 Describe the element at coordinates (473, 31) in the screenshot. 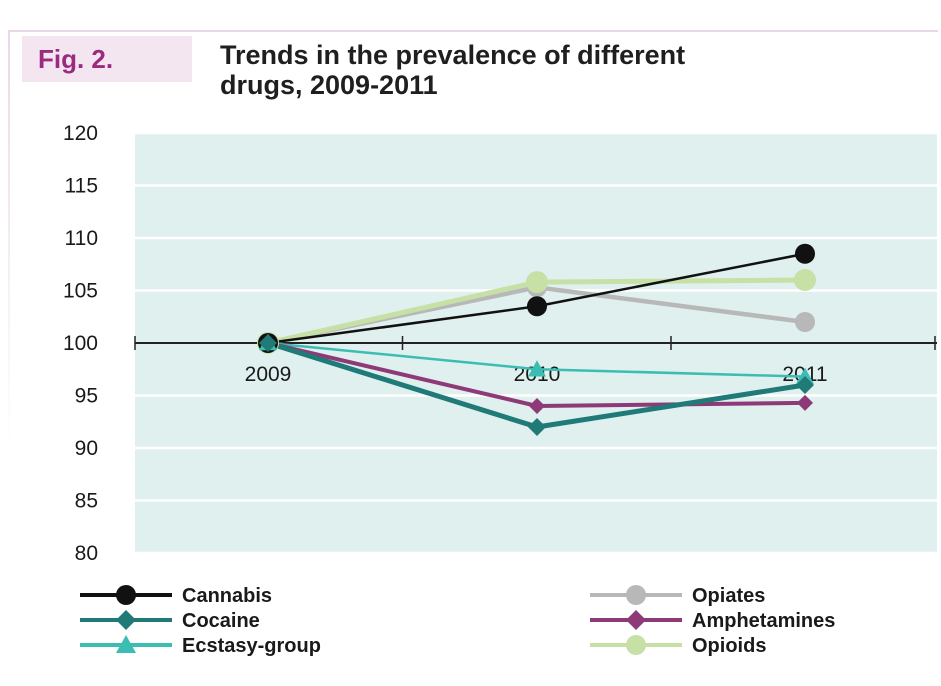

I see `top-divider` at that location.